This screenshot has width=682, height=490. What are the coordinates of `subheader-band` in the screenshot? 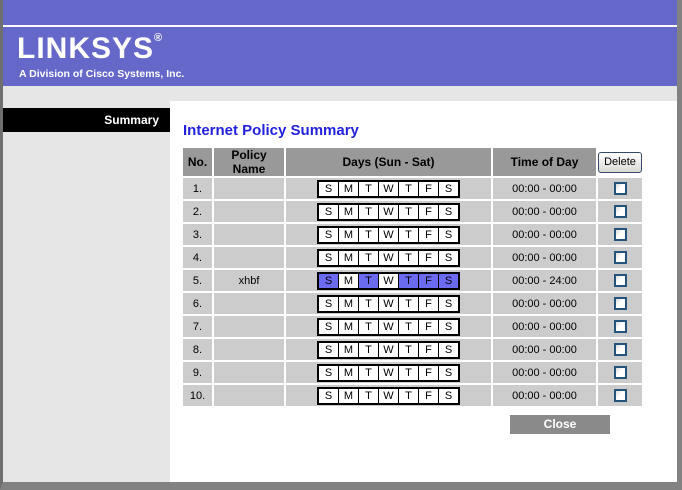 It's located at (340, 93).